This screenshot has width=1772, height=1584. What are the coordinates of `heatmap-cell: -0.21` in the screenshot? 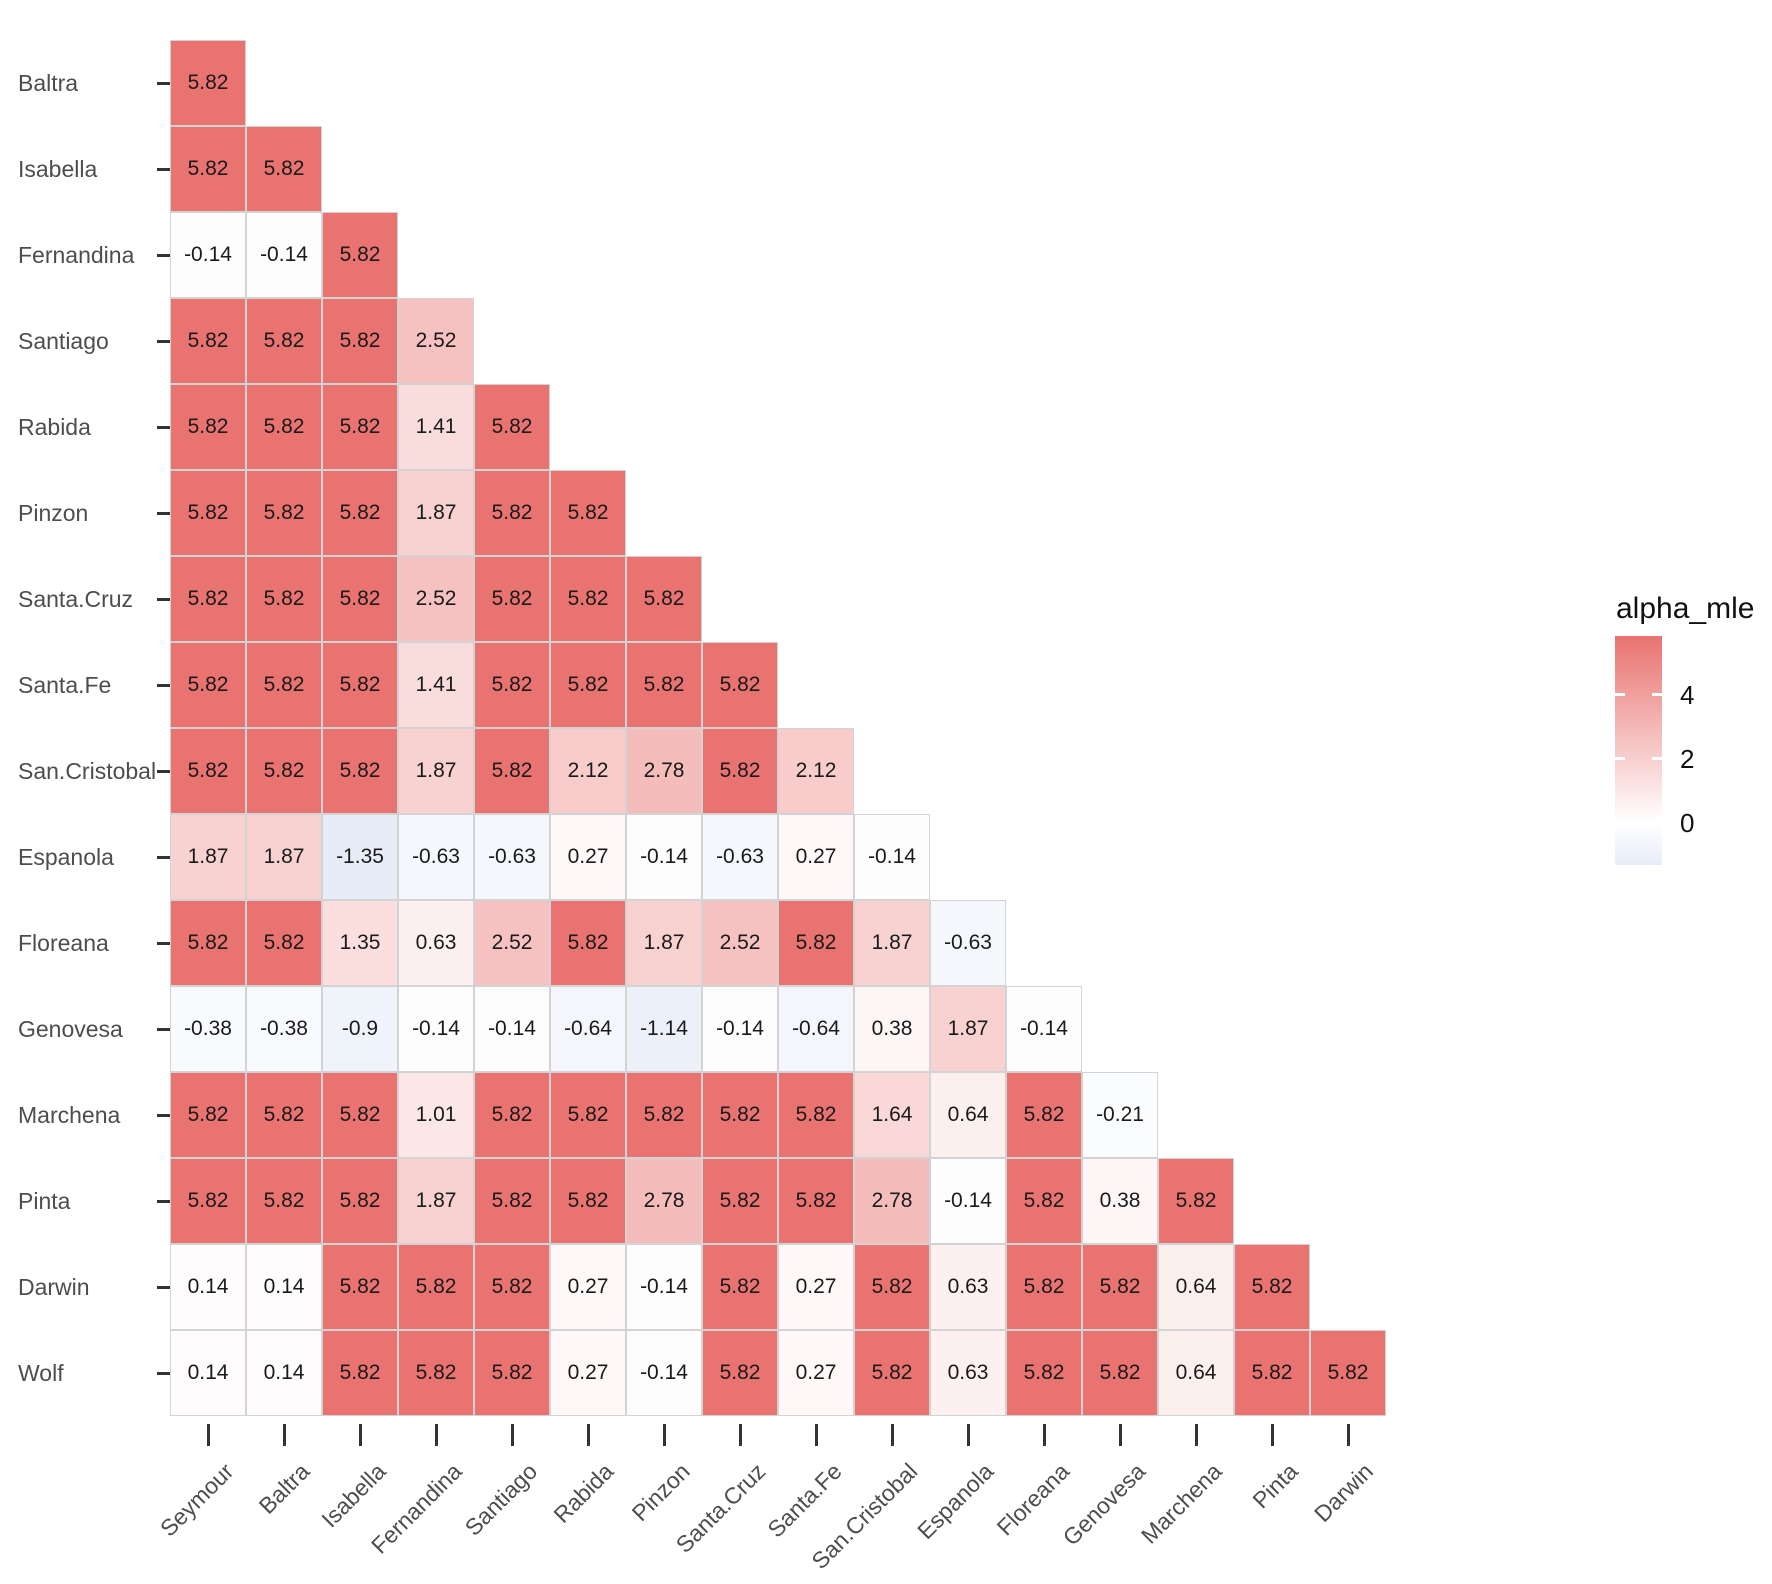 It's located at (1120, 1115).